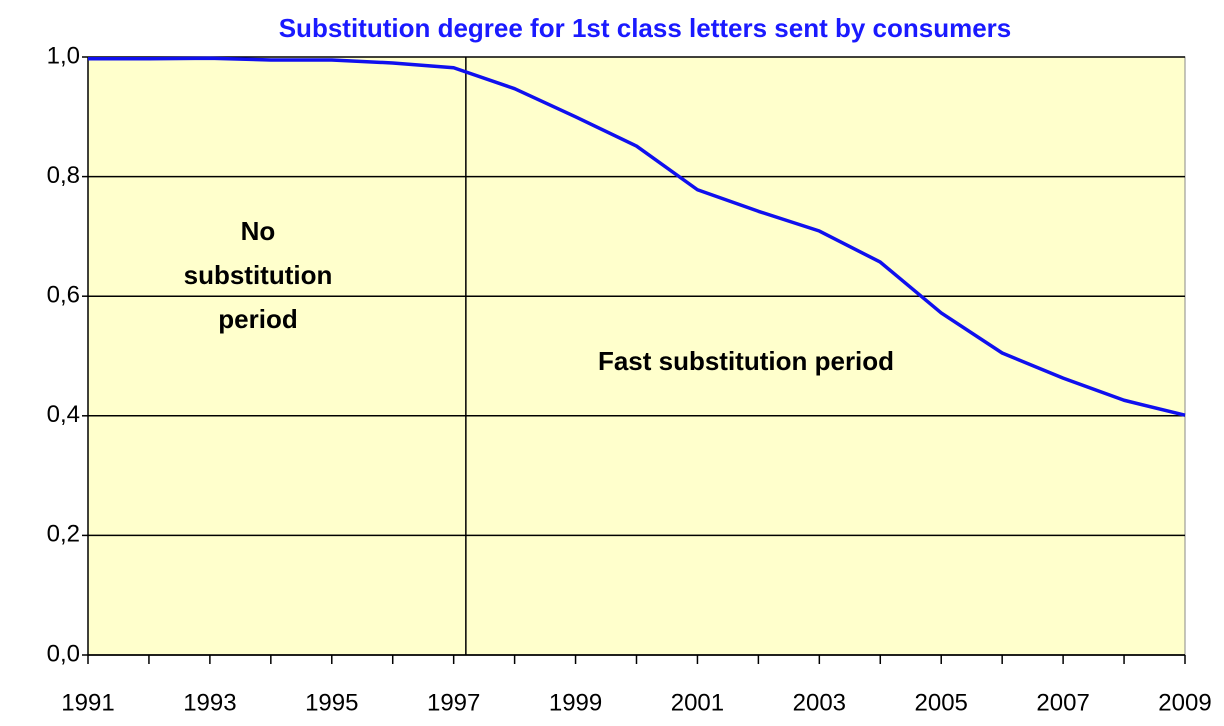 The height and width of the screenshot is (726, 1224). What do you see at coordinates (453, 702) in the screenshot?
I see `x-tick-label: 1997` at bounding box center [453, 702].